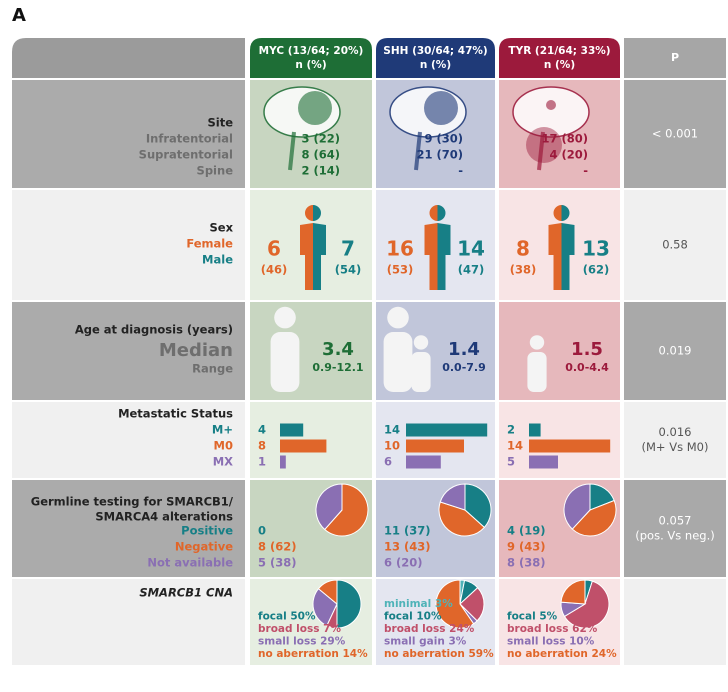 The height and width of the screenshot is (692, 728). I want to click on cna-label: small loss 10%, so click(551, 642).